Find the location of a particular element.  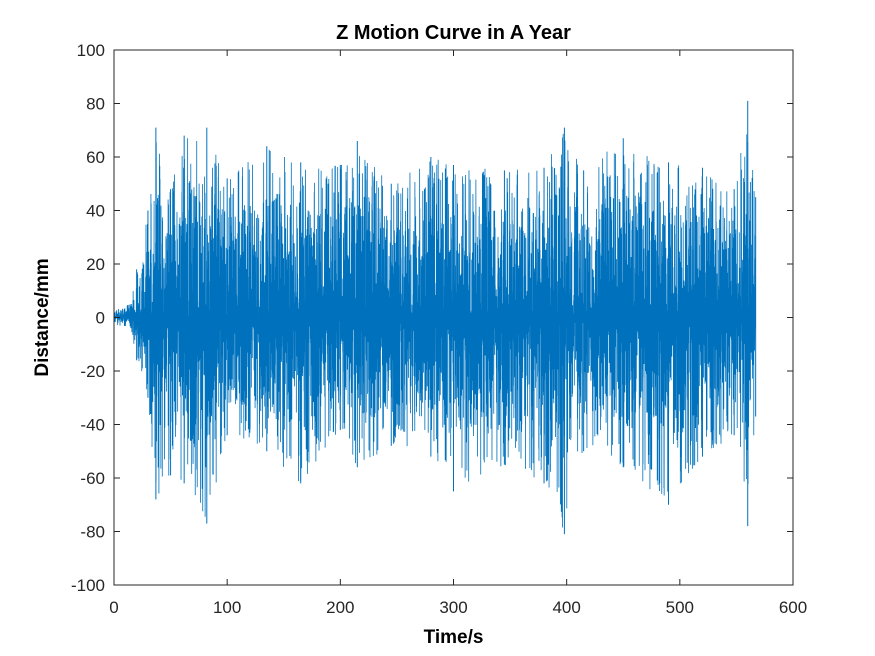

y-tick-label: -60 is located at coordinates (92, 478).